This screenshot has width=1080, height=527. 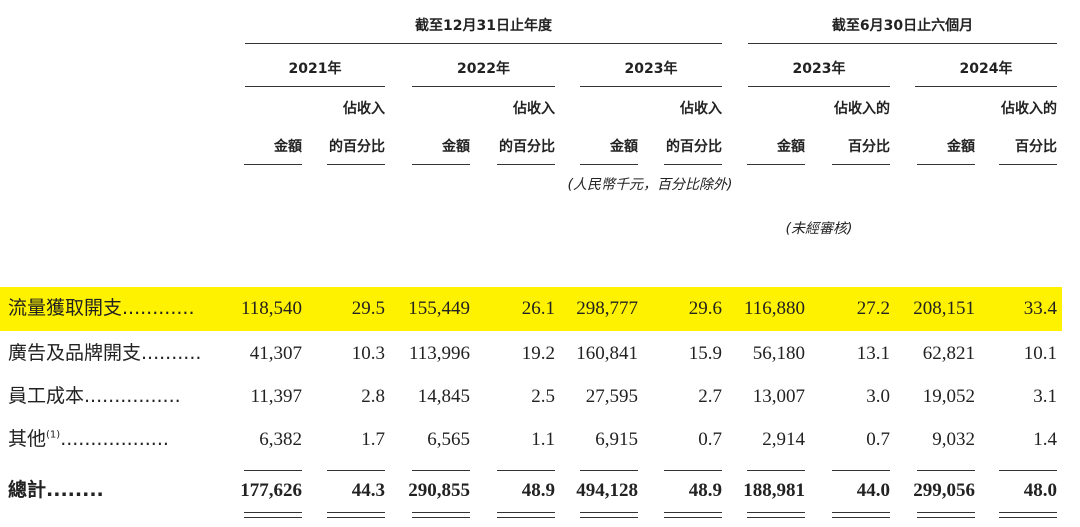 What do you see at coordinates (538, 308) in the screenshot?
I see `cell: 26.1` at bounding box center [538, 308].